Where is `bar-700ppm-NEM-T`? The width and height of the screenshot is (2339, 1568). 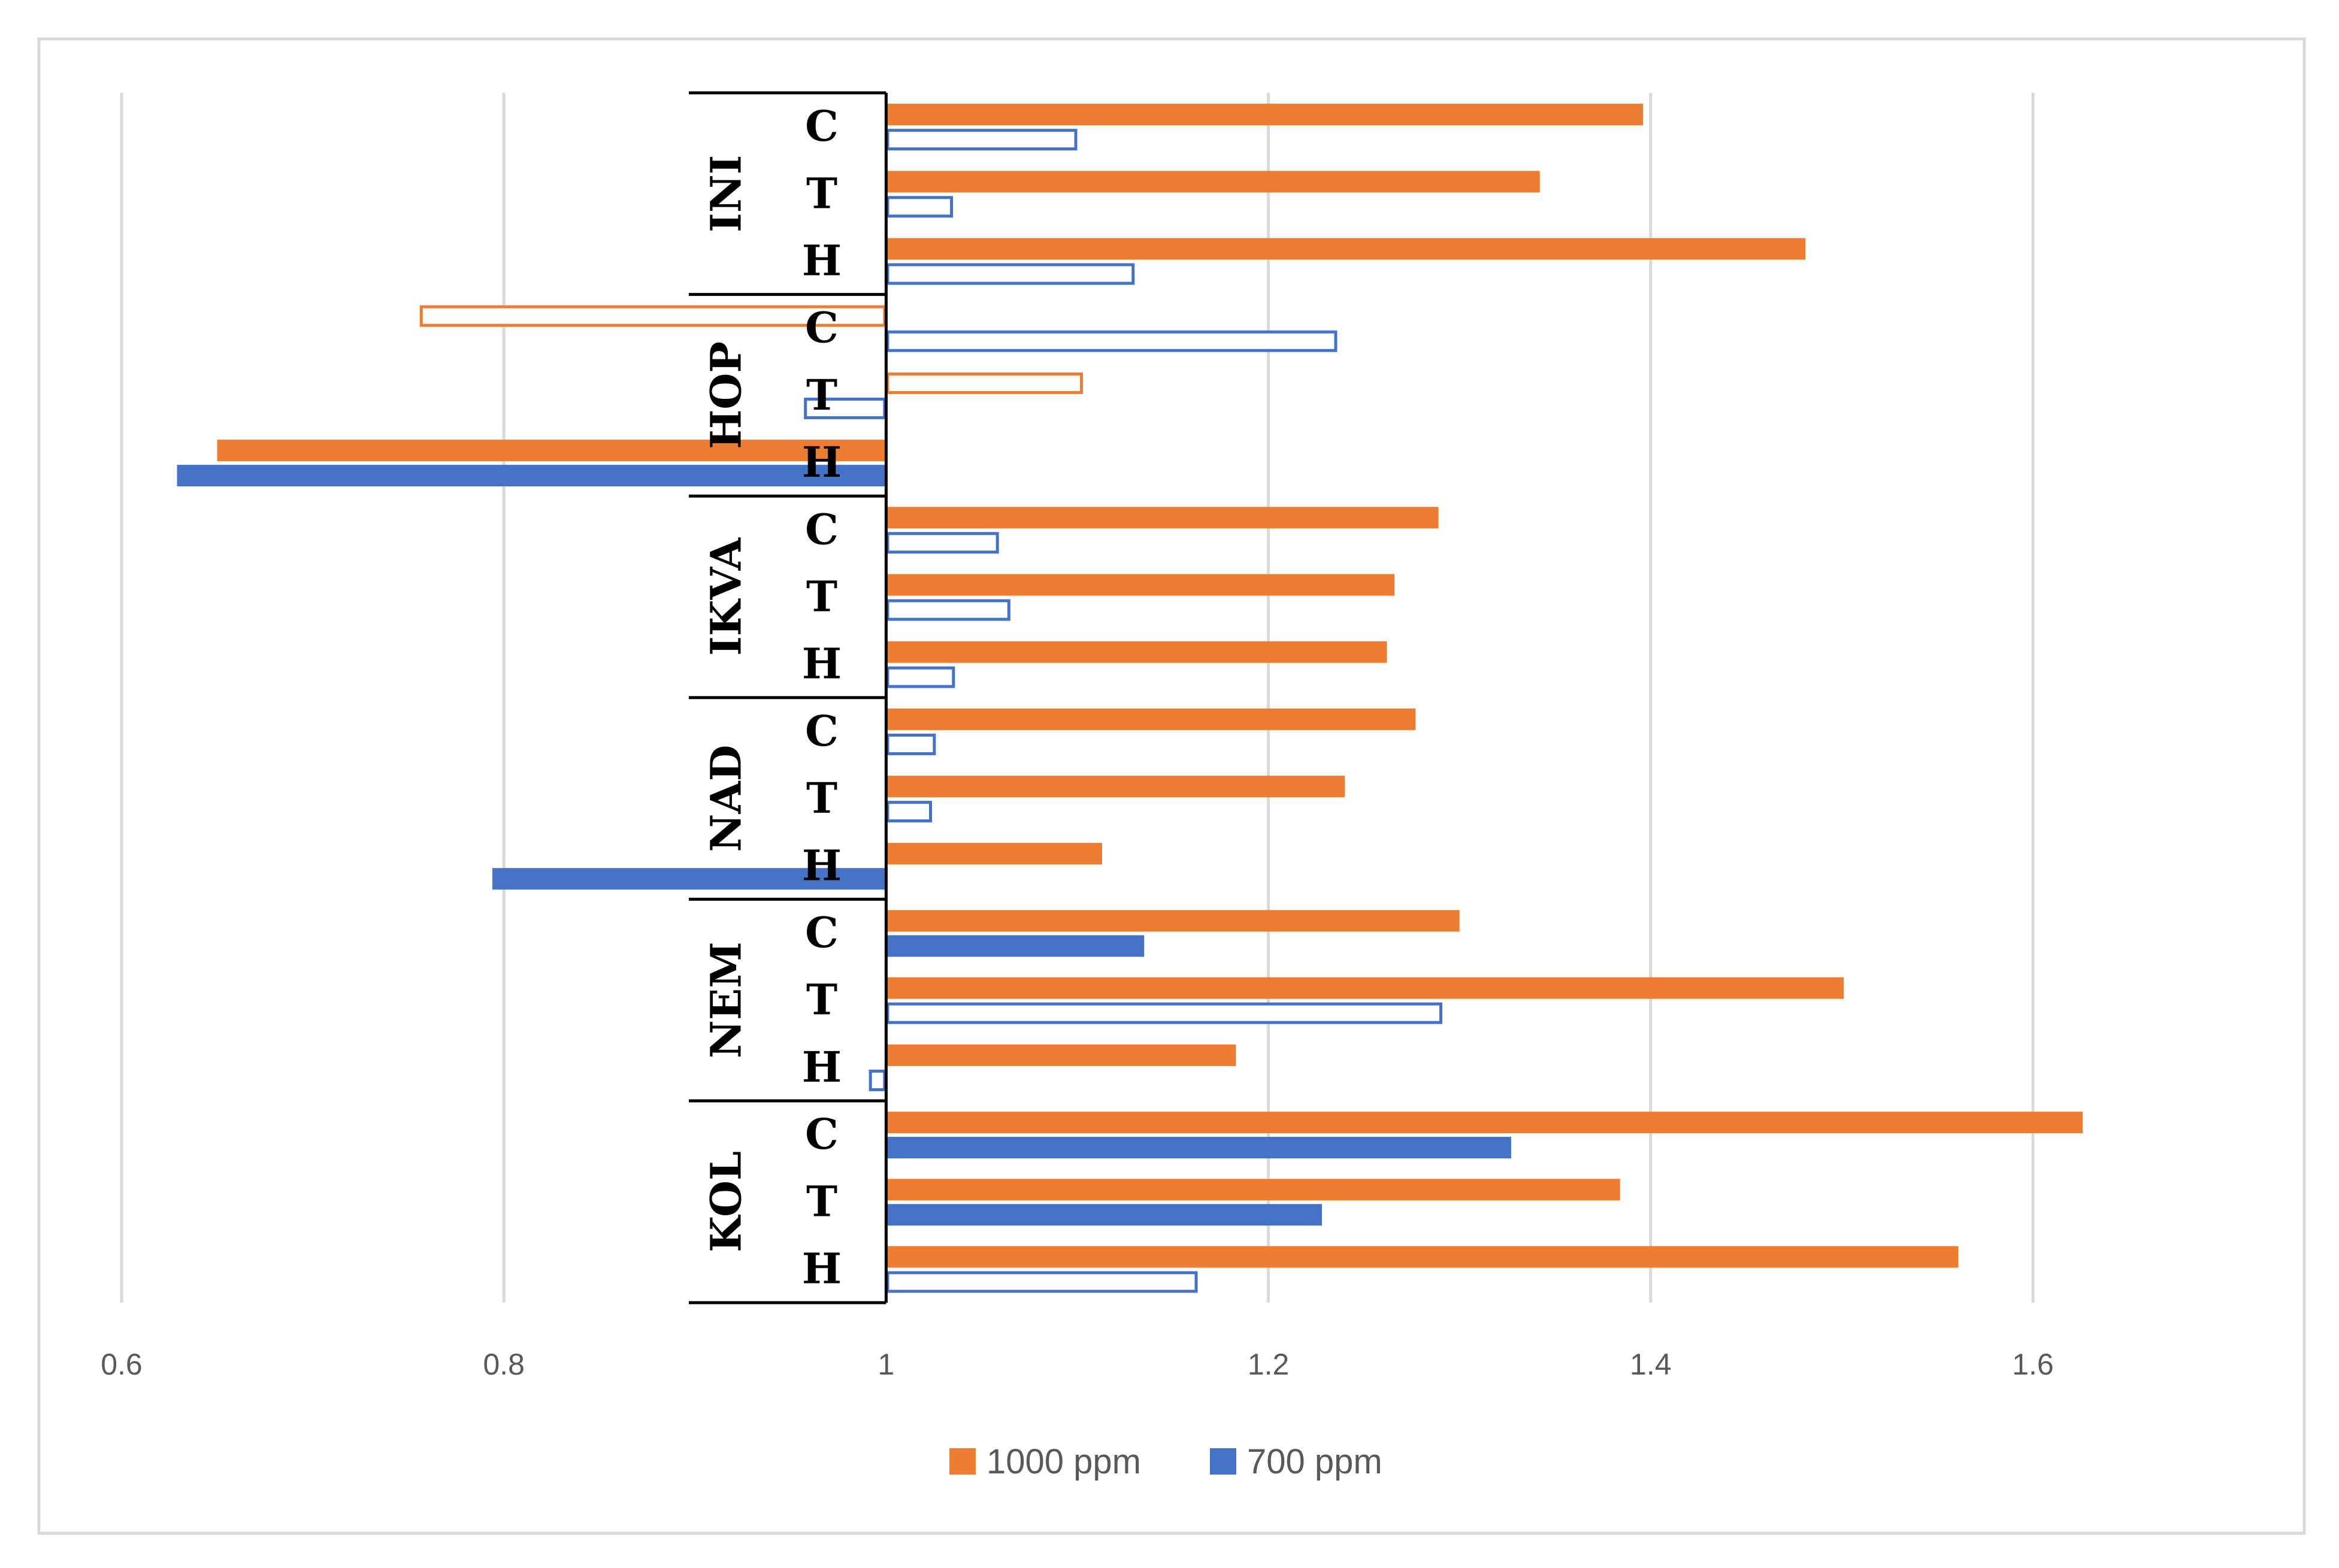
bar-700ppm-NEM-T is located at coordinates (1164, 1013).